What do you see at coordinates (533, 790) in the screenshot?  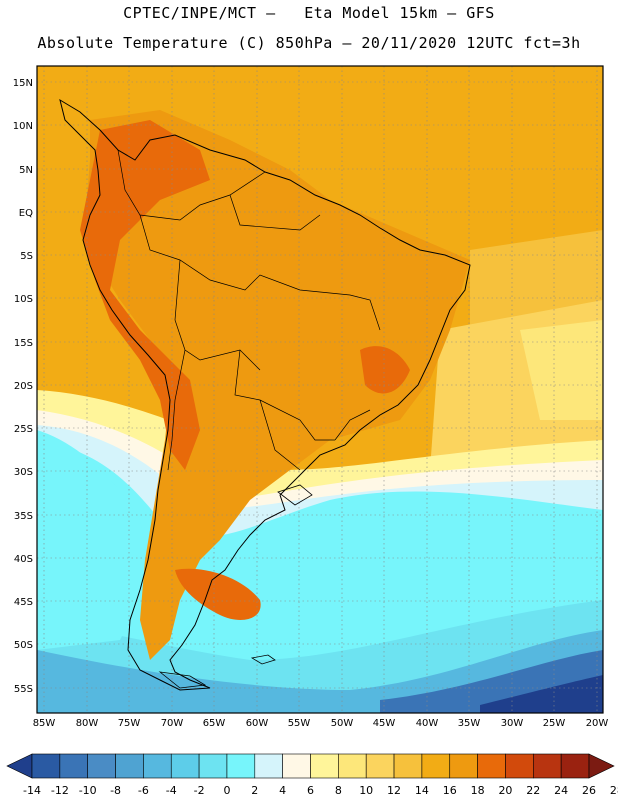 I see `colorbar-tick-label: 22` at bounding box center [533, 790].